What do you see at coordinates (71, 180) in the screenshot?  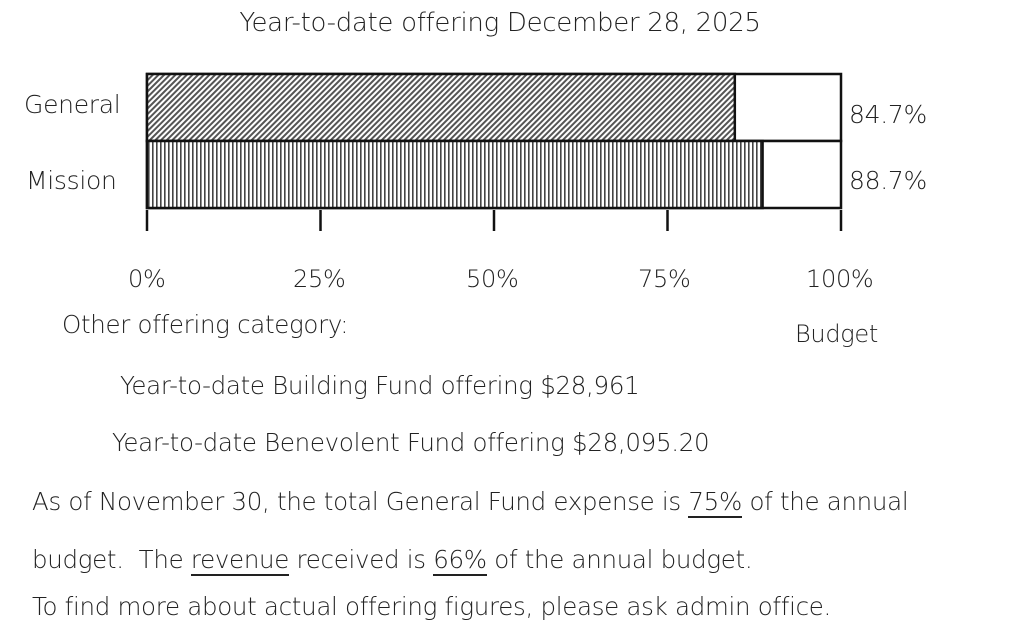 I see `category-label-mission: Mission` at bounding box center [71, 180].